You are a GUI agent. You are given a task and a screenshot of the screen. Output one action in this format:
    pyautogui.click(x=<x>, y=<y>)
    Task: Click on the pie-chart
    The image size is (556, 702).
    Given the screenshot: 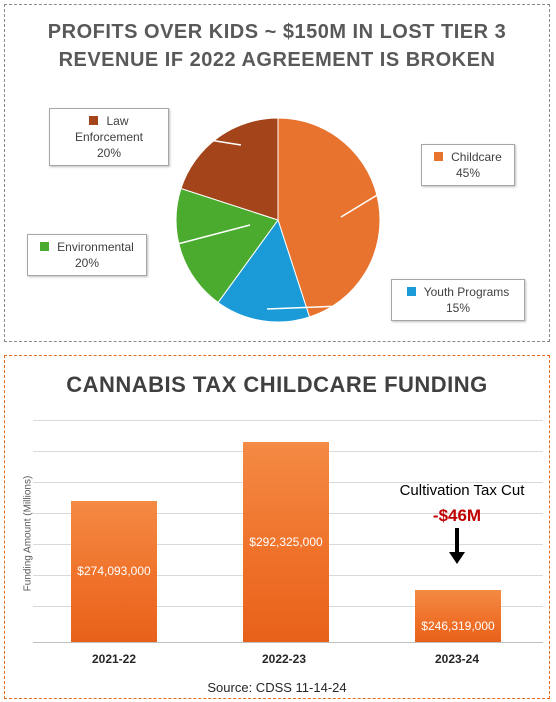 What is the action you would take?
    pyautogui.click(x=283, y=220)
    